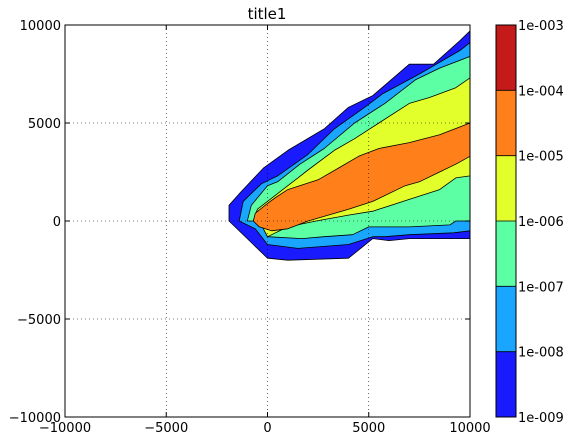  I want to click on x-tick-label: −10000, so click(65, 427).